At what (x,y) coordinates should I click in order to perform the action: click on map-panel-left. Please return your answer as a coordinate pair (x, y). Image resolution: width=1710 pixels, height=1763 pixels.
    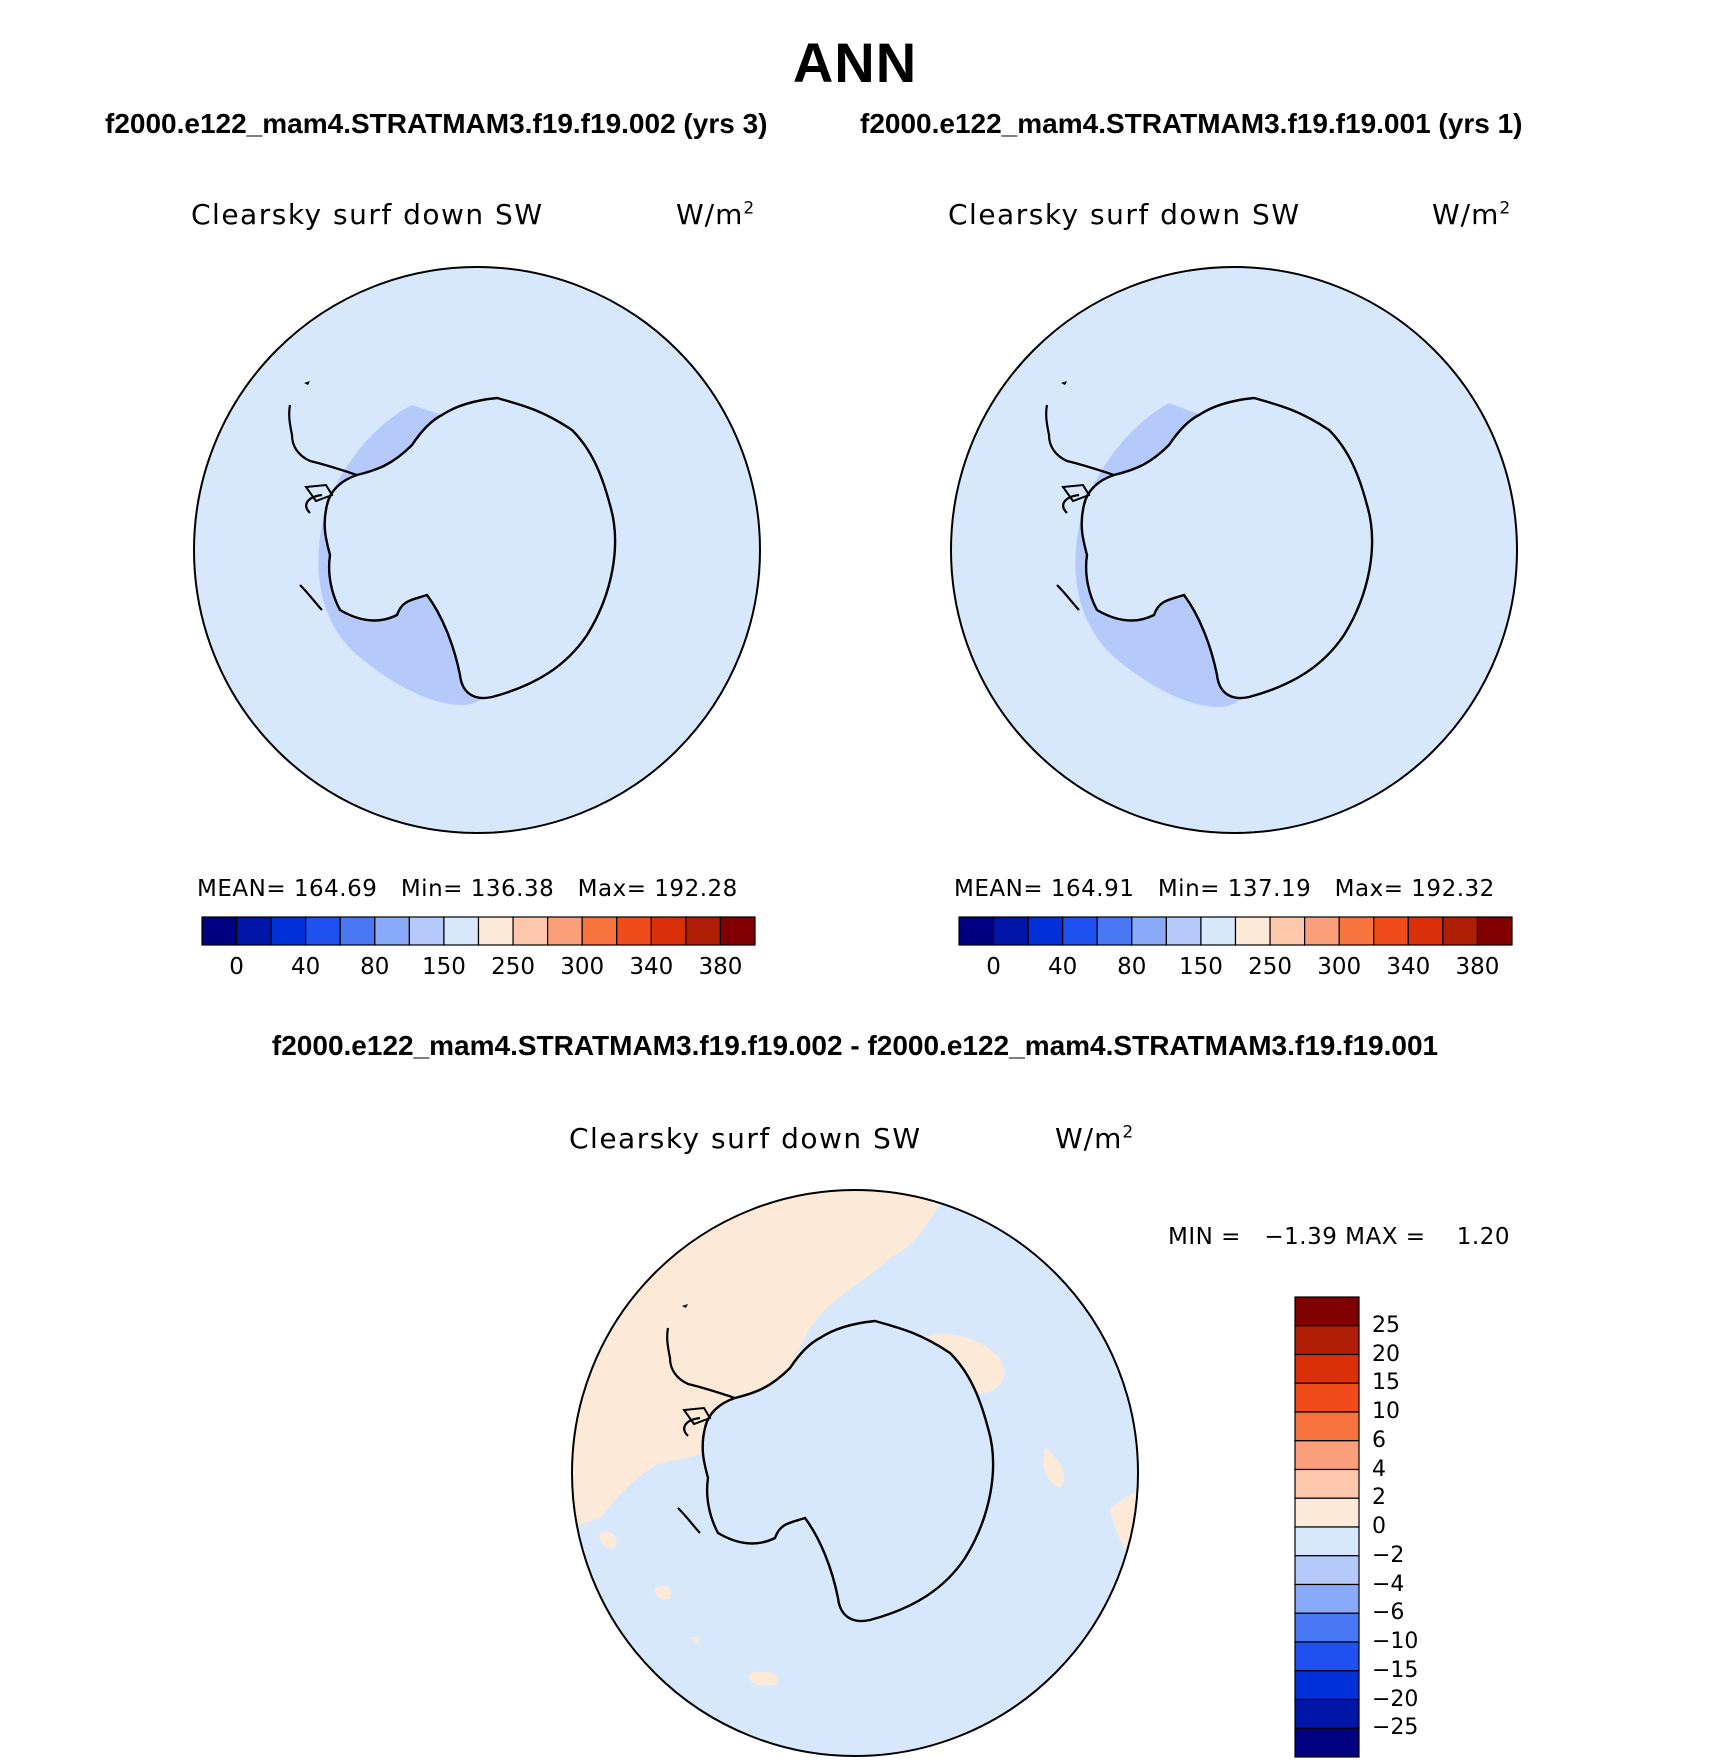
    Looking at the image, I should click on (477, 550).